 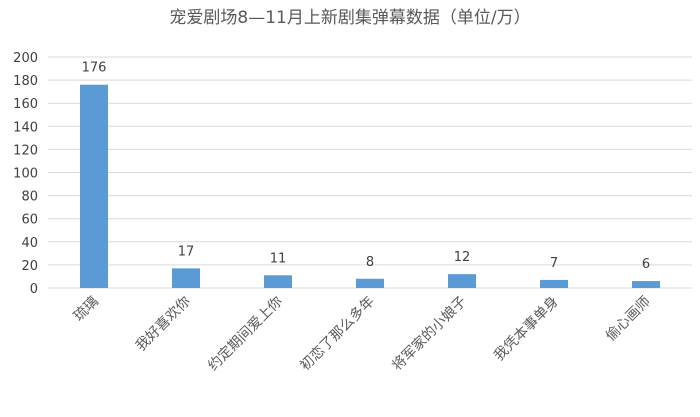 What do you see at coordinates (34, 289) in the screenshot?
I see `y-tick-label: 0` at bounding box center [34, 289].